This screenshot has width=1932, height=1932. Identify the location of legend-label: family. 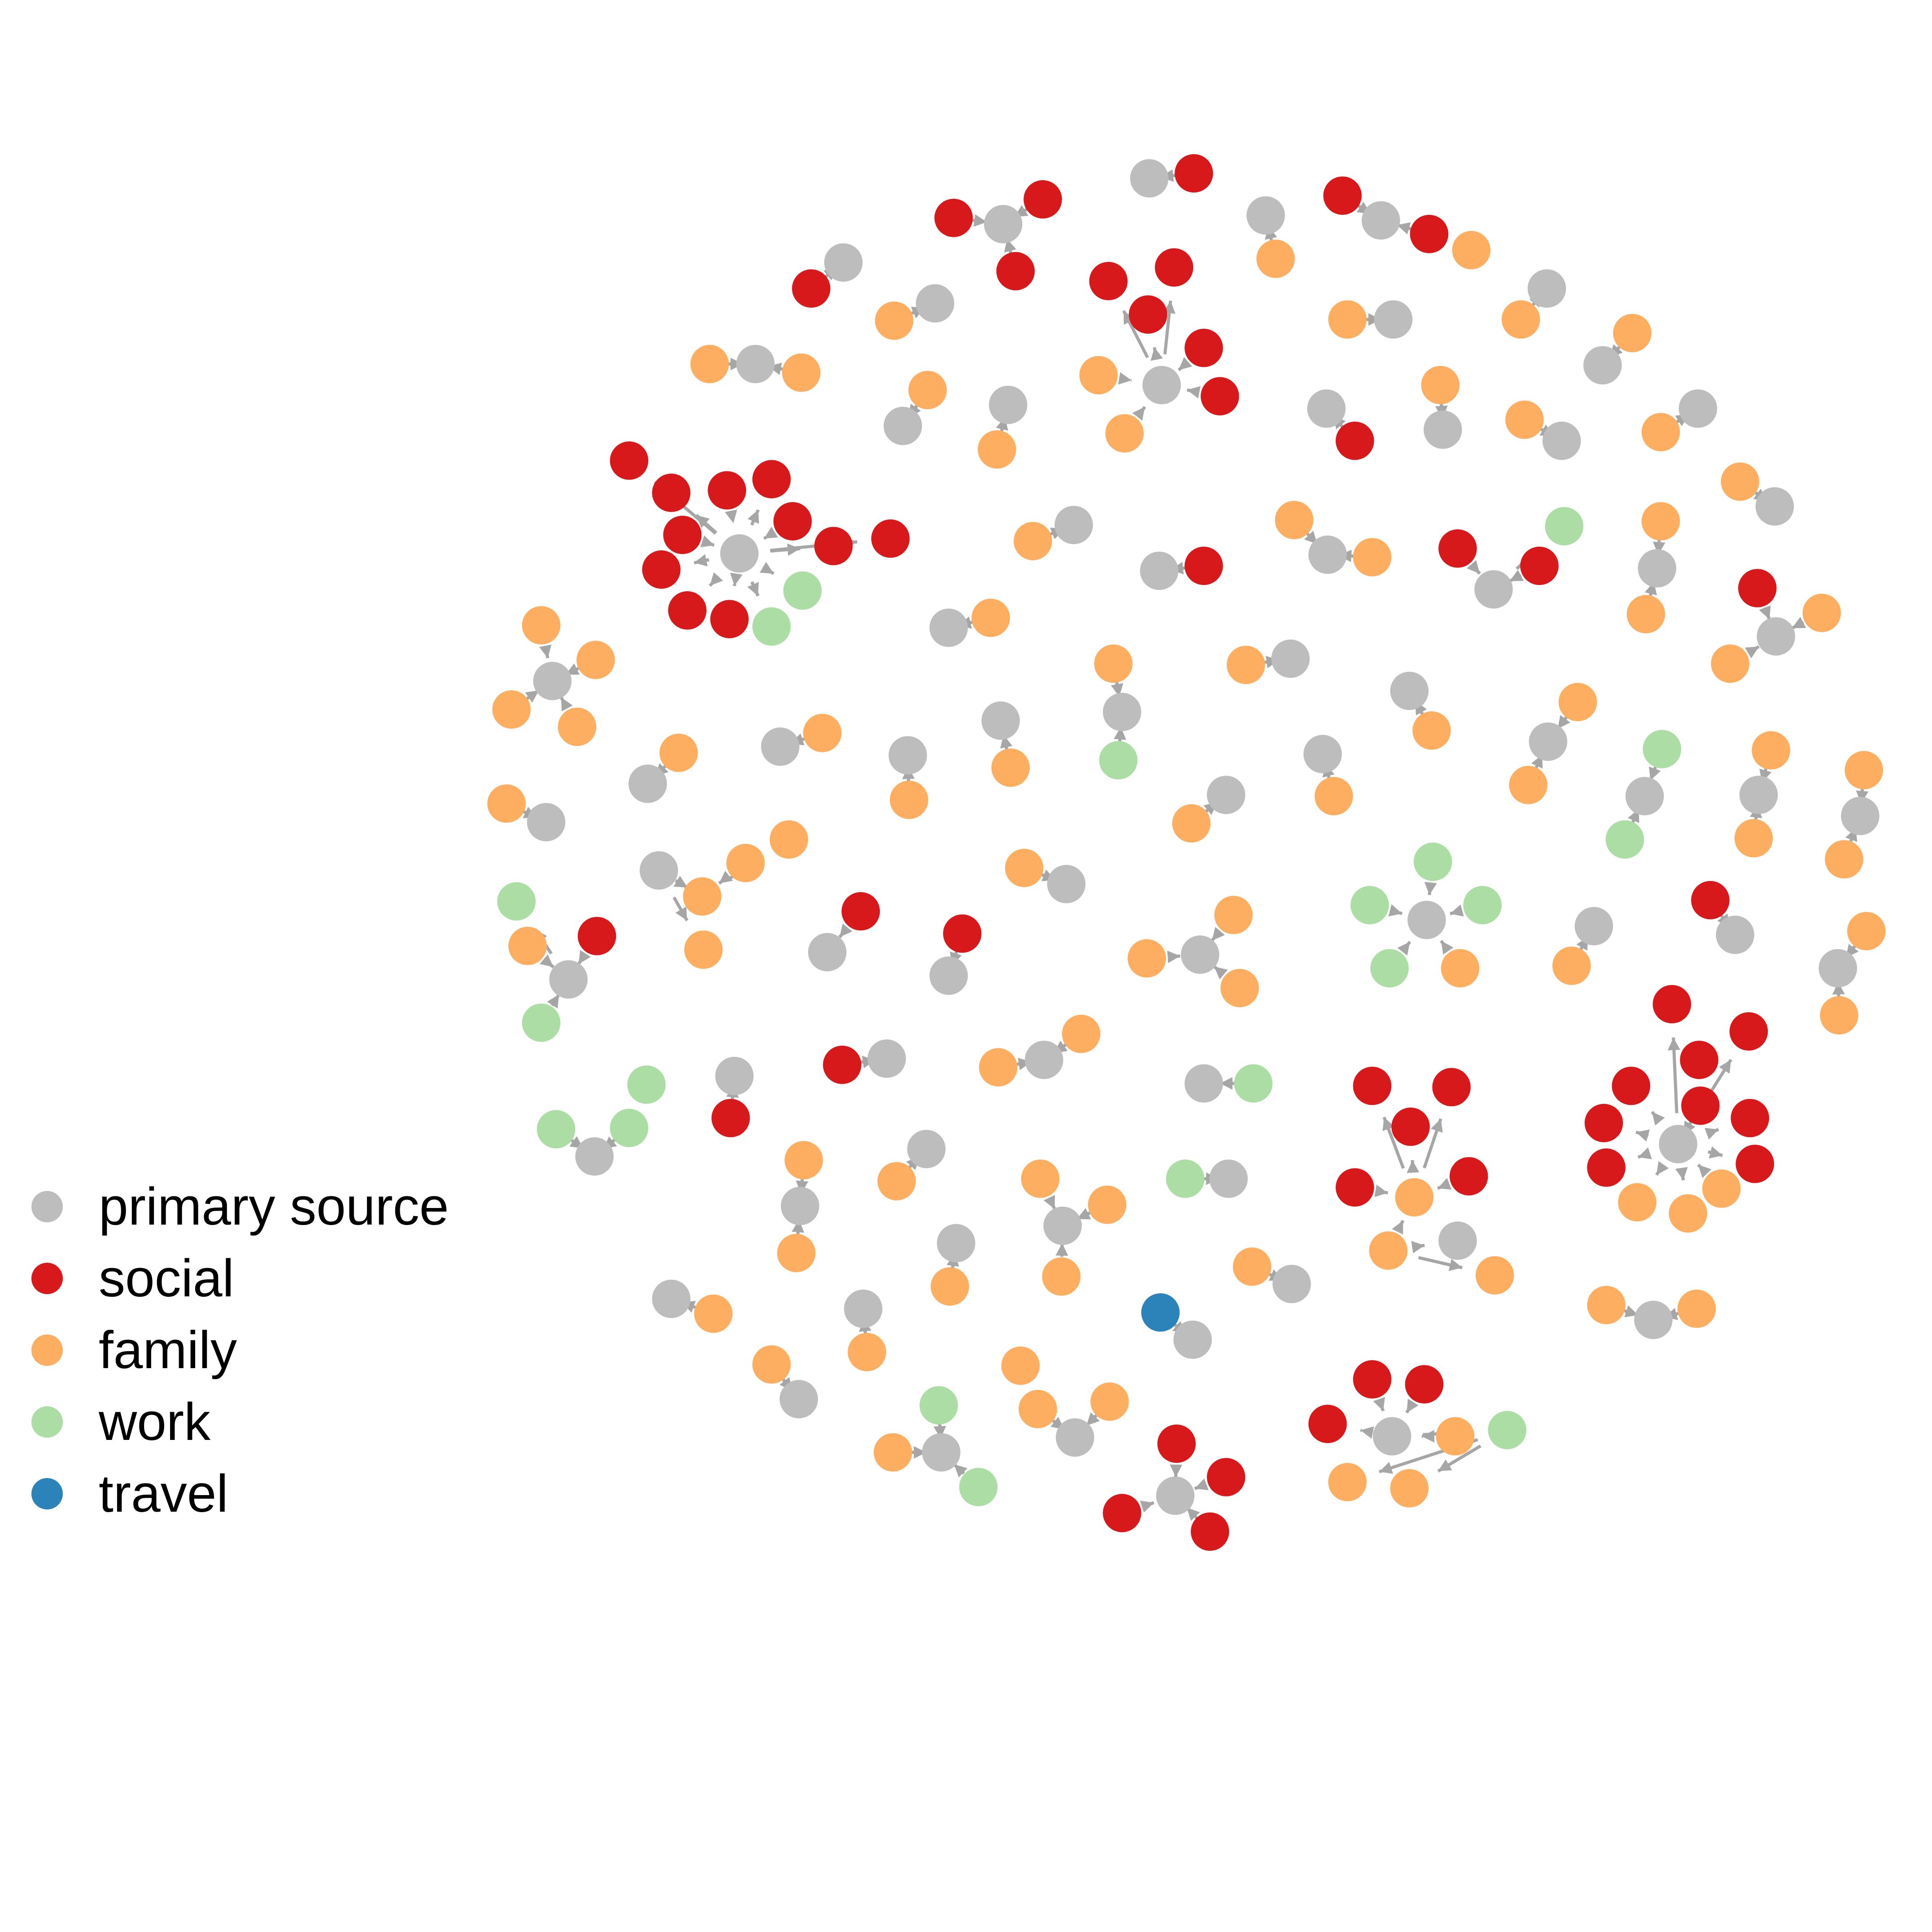
(168, 1350).